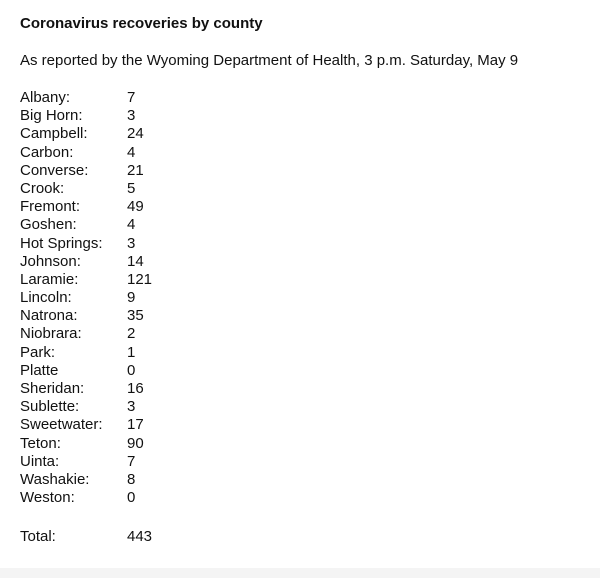 The image size is (600, 578). I want to click on county-value: 14, so click(135, 261).